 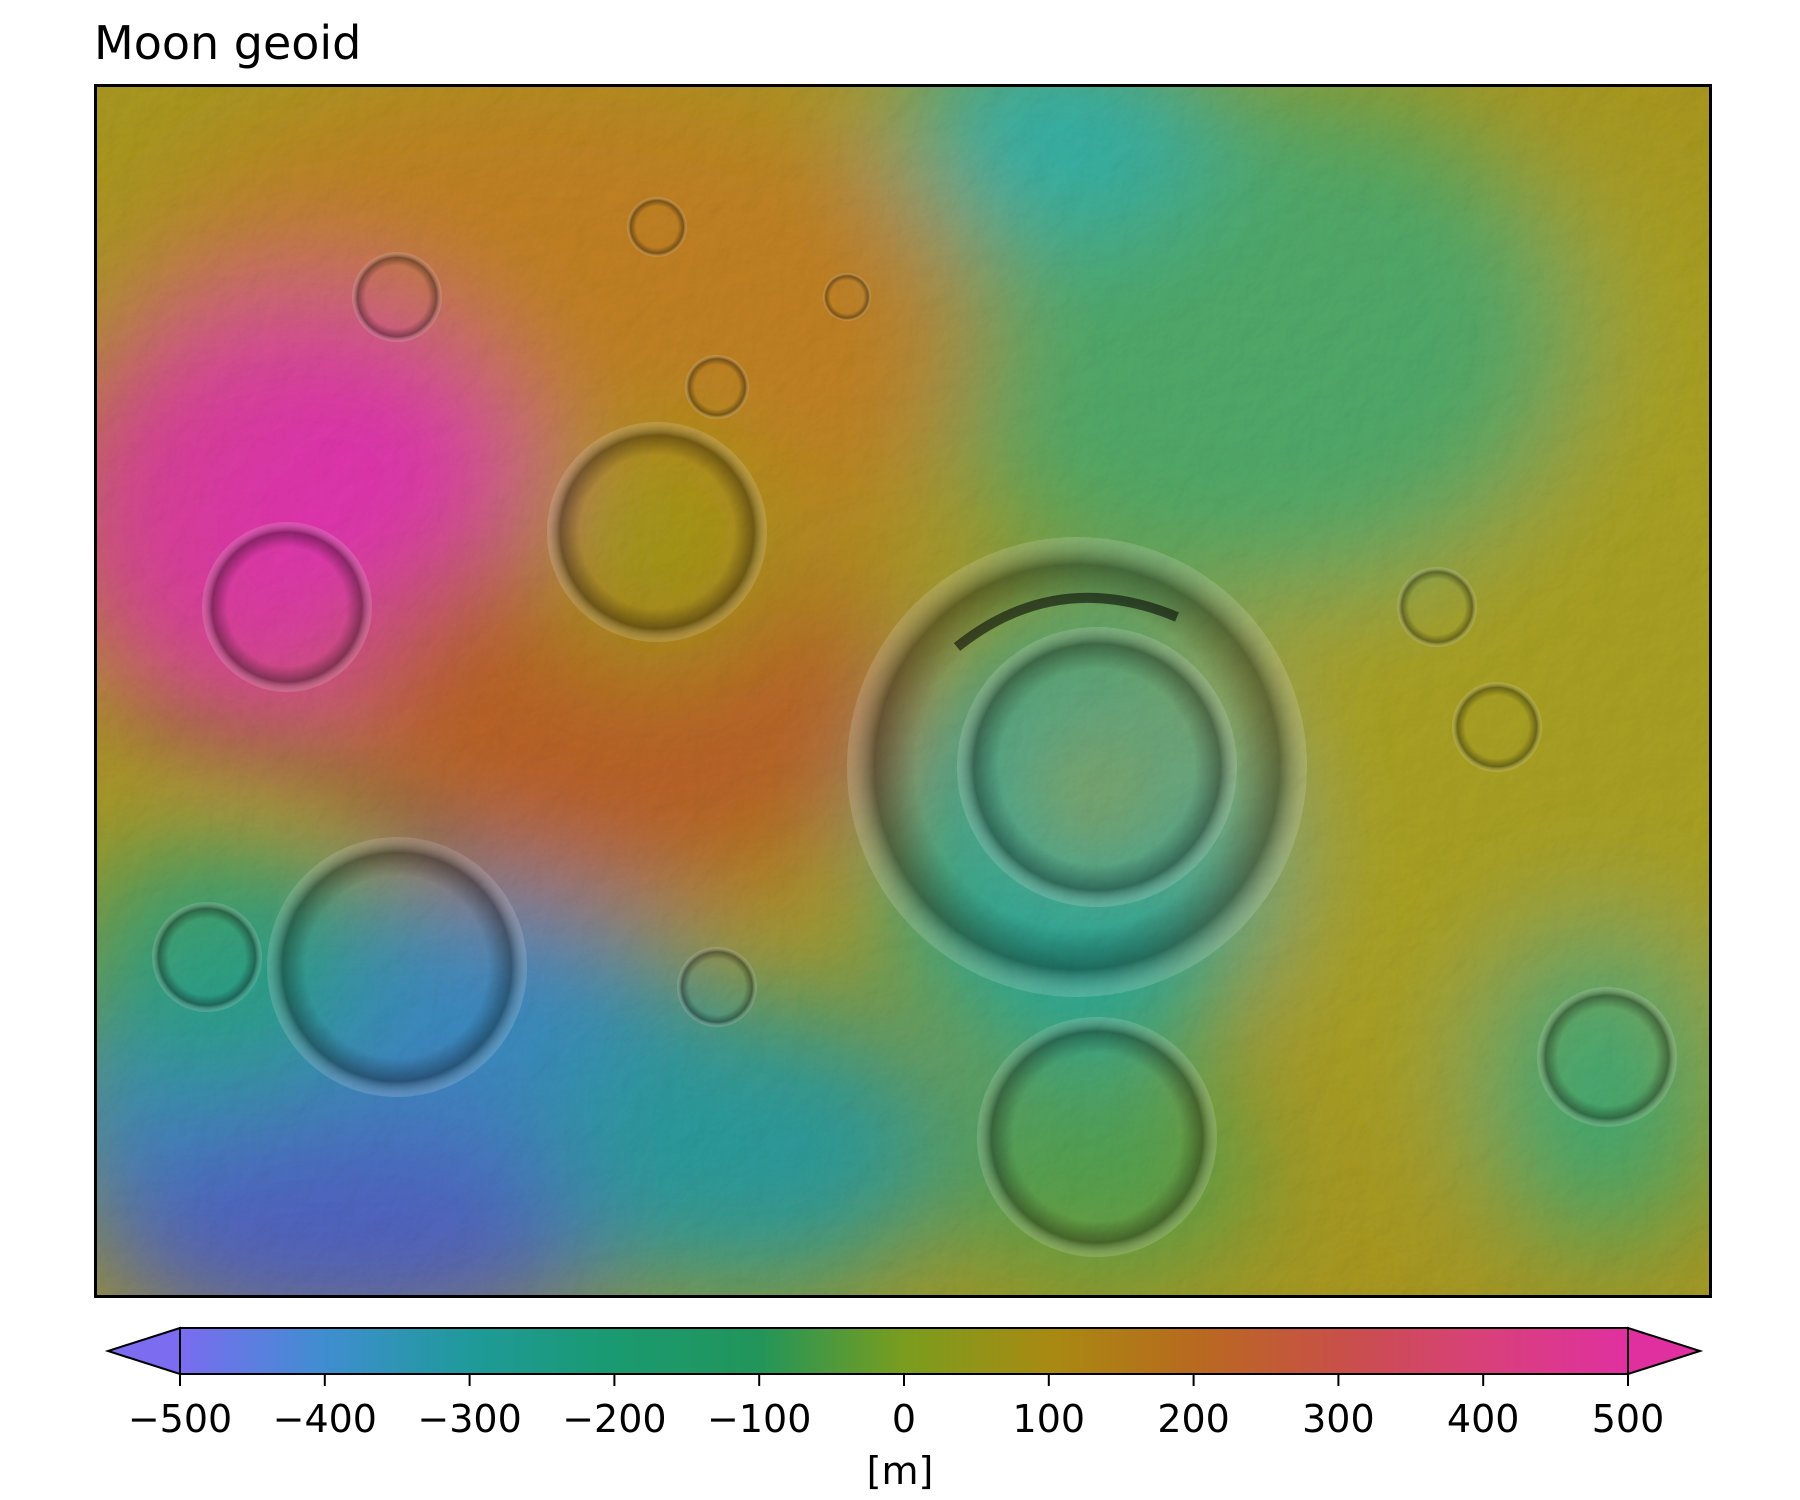 I want to click on colorbar-tick-label: 100, so click(x=1049, y=1419).